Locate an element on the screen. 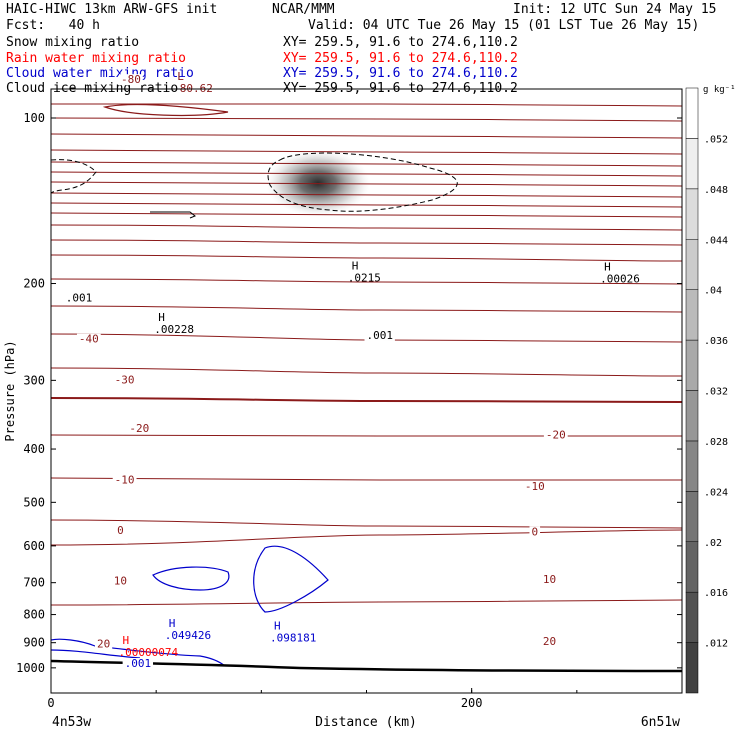  extremum-value: .098181 is located at coordinates (293, 637).